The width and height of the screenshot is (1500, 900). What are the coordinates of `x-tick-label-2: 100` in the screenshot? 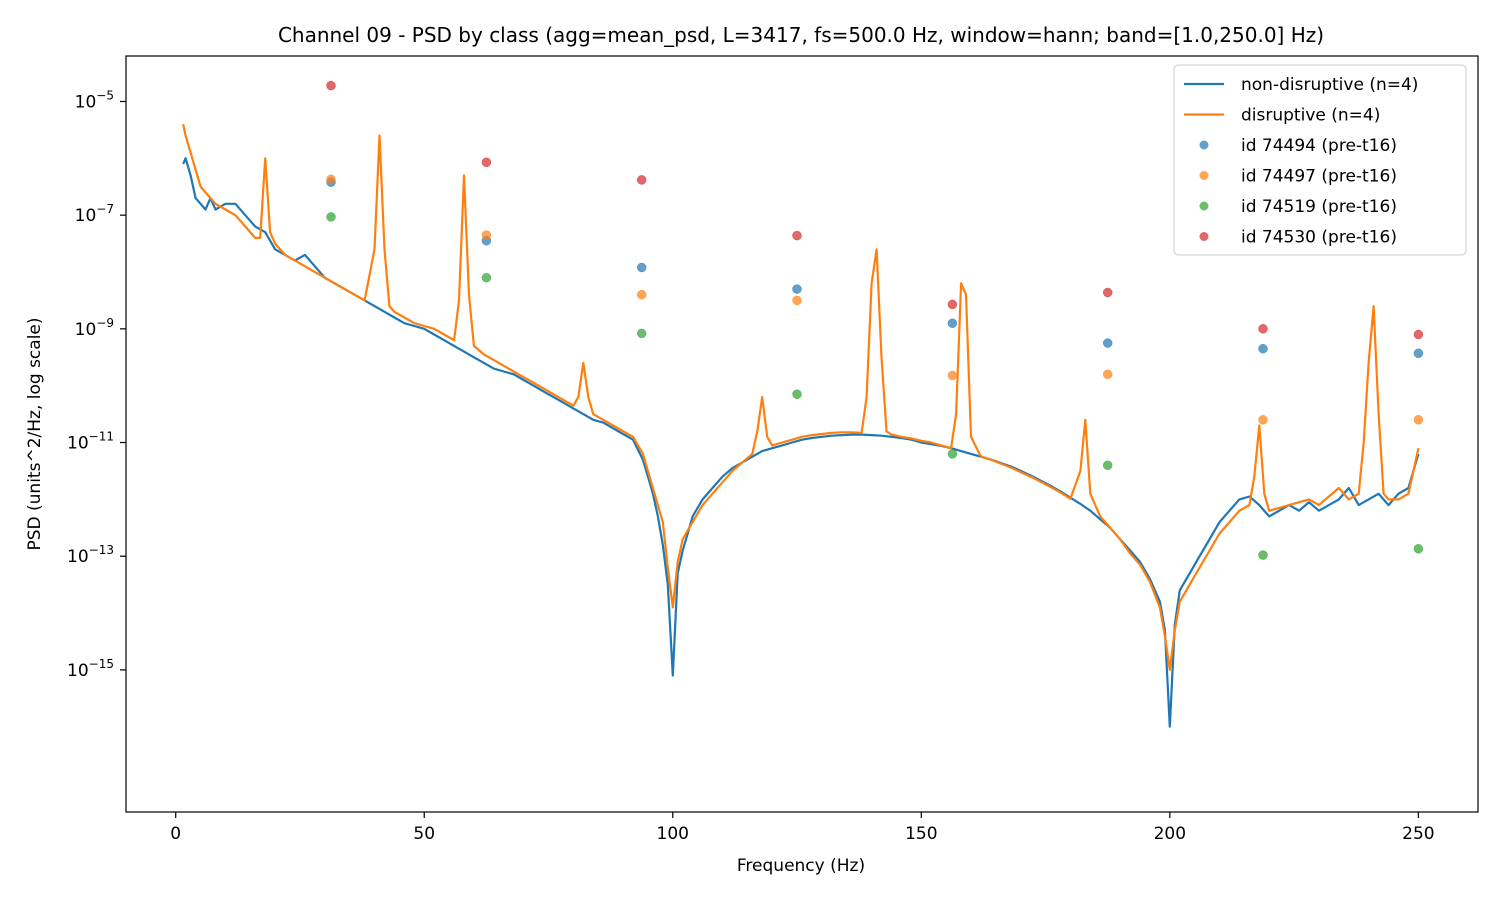 It's located at (673, 834).